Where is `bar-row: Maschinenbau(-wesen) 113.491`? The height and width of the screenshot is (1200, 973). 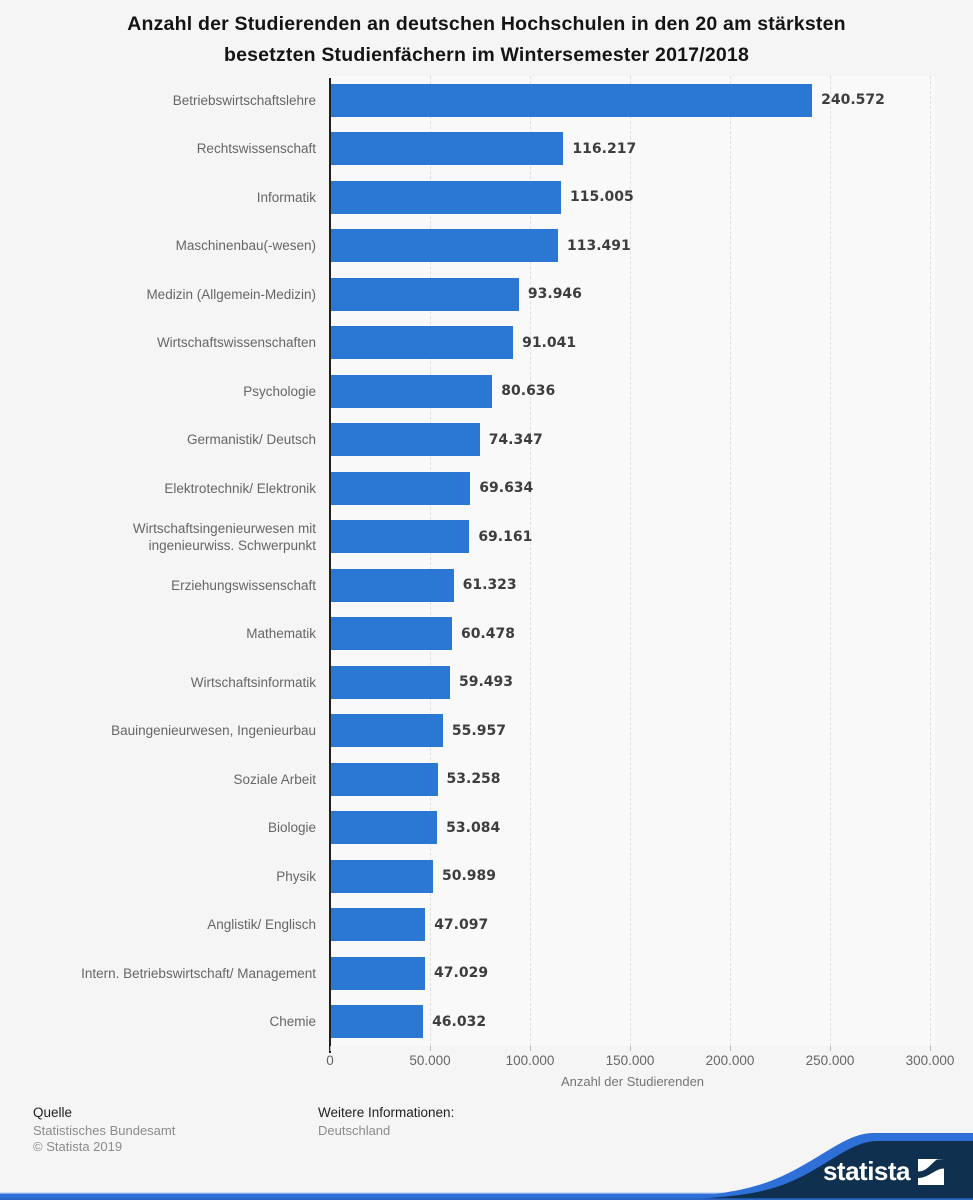 bar-row: Maschinenbau(-wesen) 113.491 is located at coordinates (486, 246).